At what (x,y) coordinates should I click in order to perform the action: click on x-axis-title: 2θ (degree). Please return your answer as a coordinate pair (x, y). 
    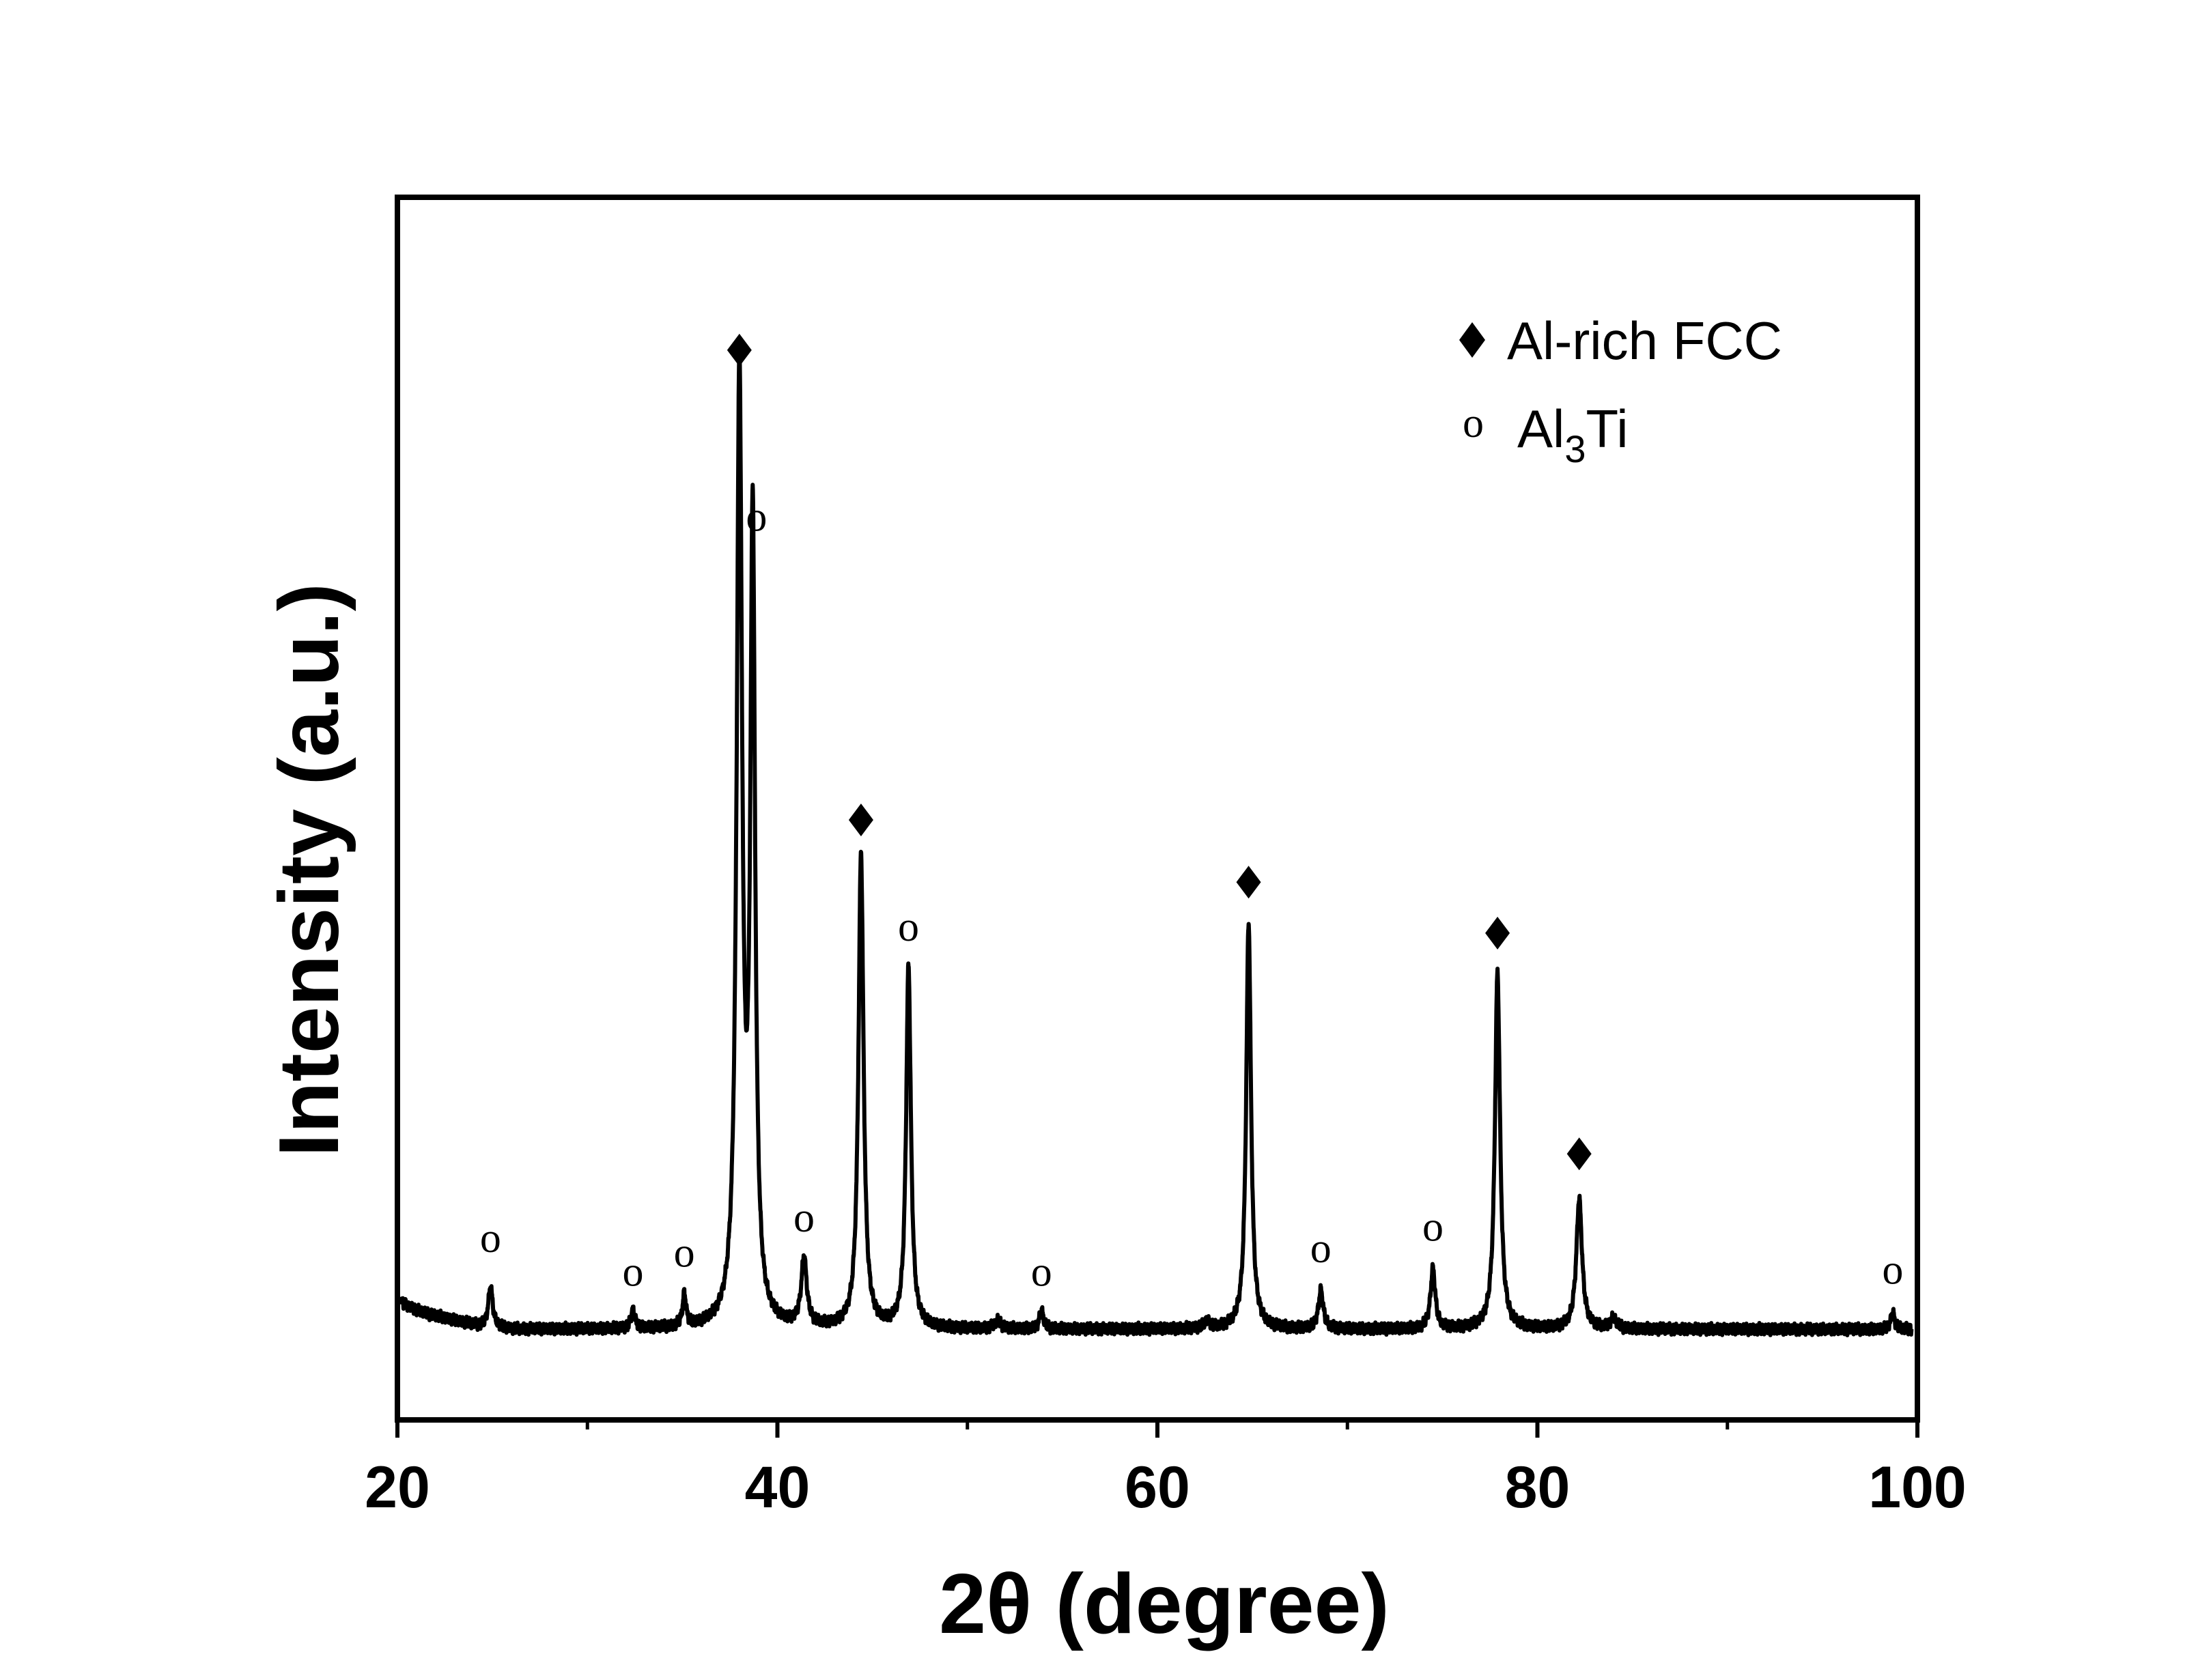
    Looking at the image, I should click on (1165, 1604).